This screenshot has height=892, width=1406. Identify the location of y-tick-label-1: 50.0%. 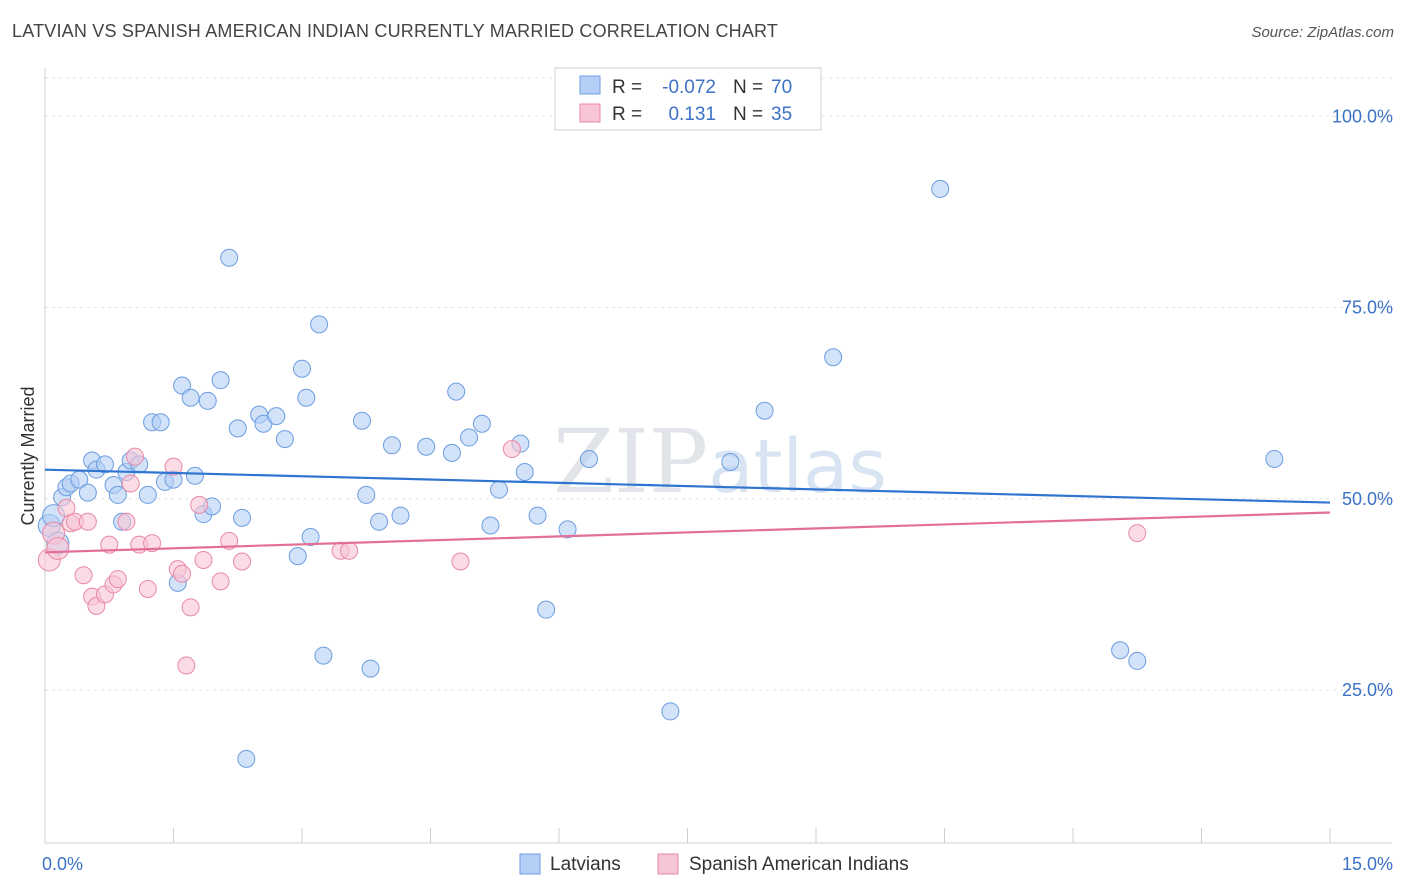
(1367, 499).